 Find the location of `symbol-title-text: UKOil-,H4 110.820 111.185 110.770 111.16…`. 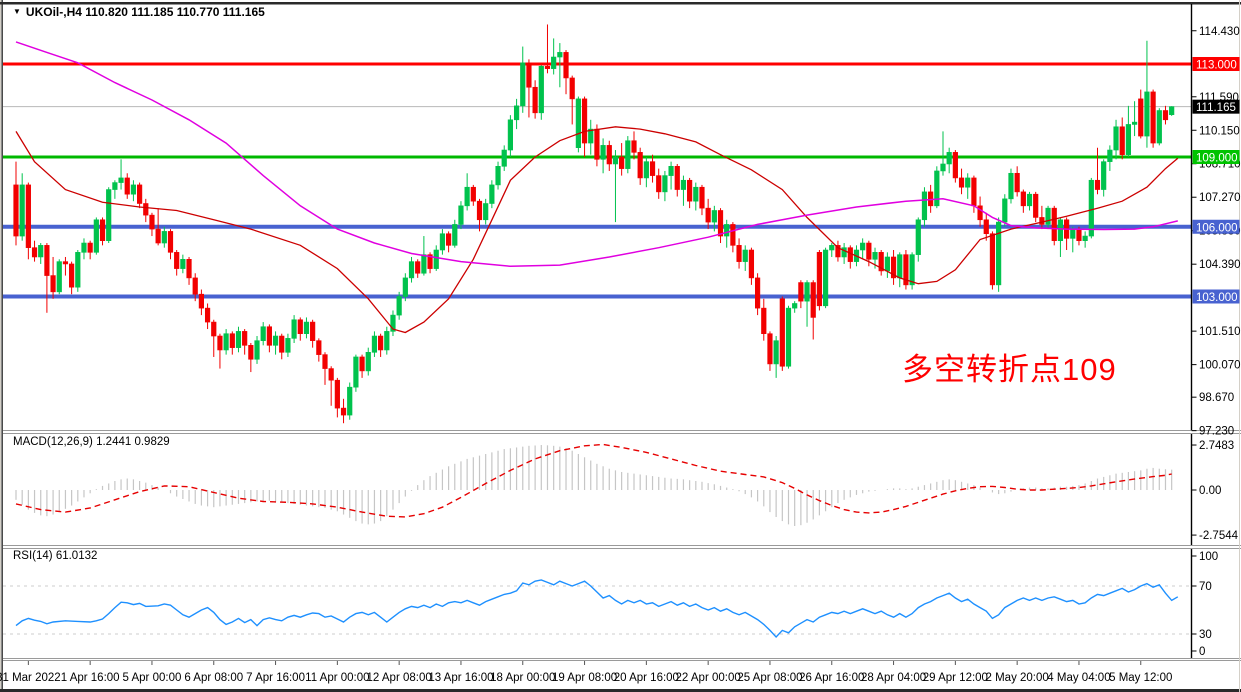

symbol-title-text: UKOil-,H4 110.820 111.185 110.770 111.16… is located at coordinates (145, 12).